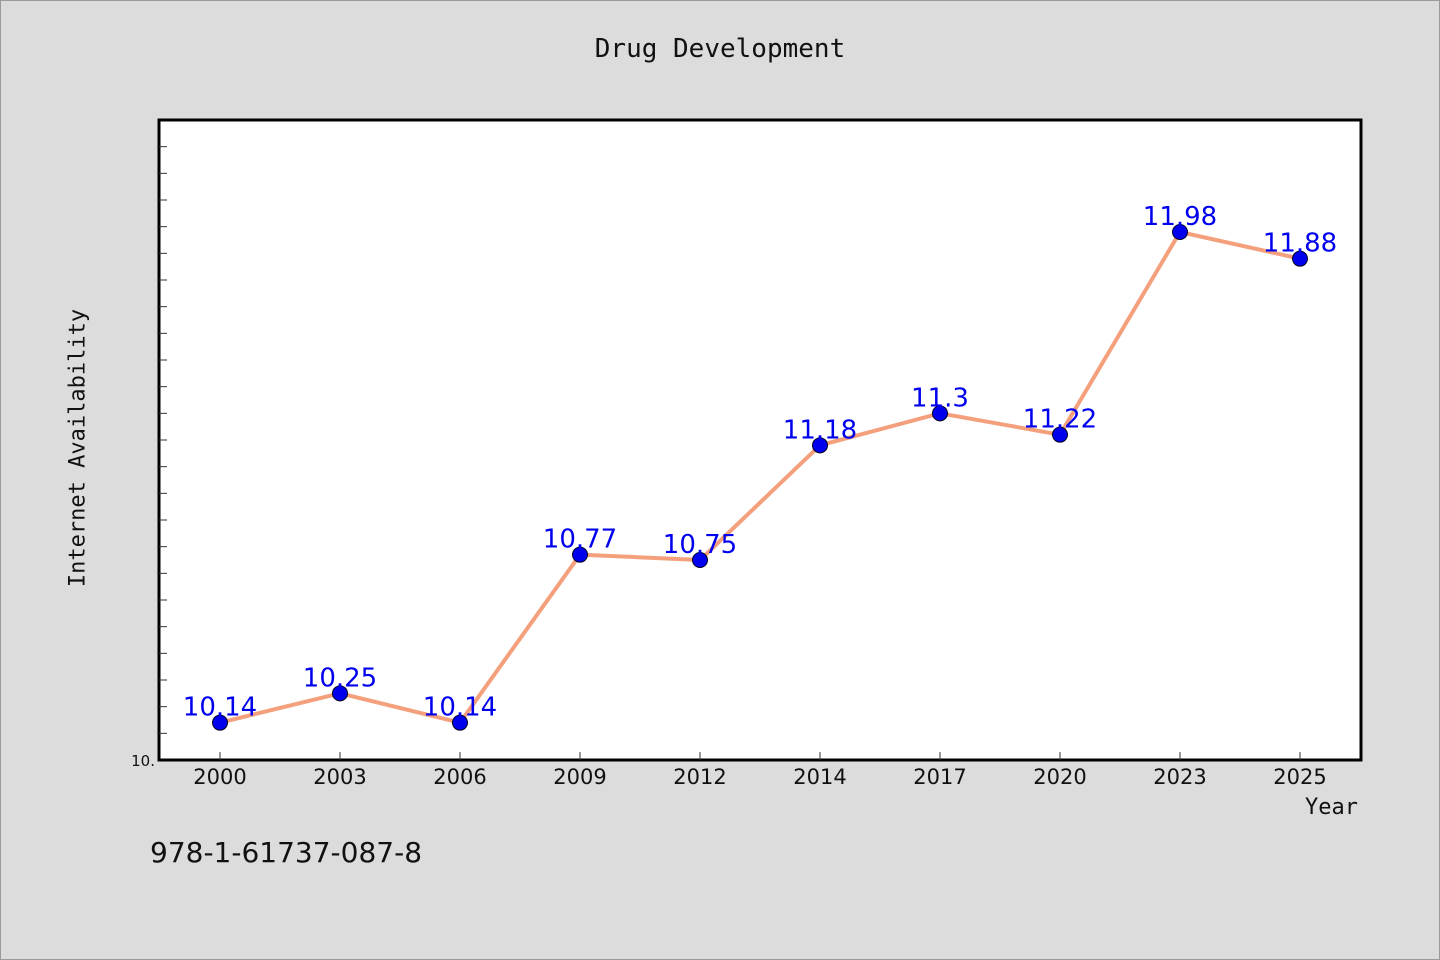 This screenshot has height=960, width=1440. I want to click on x-tick-label: 2014, so click(819, 777).